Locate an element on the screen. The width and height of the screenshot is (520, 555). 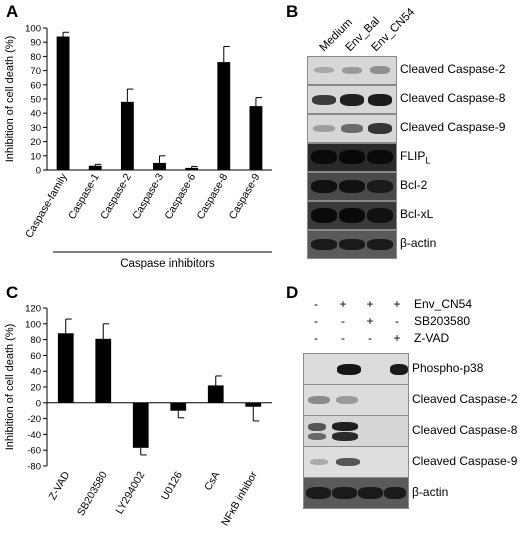
panel-letter-d: D is located at coordinates (292, 292).